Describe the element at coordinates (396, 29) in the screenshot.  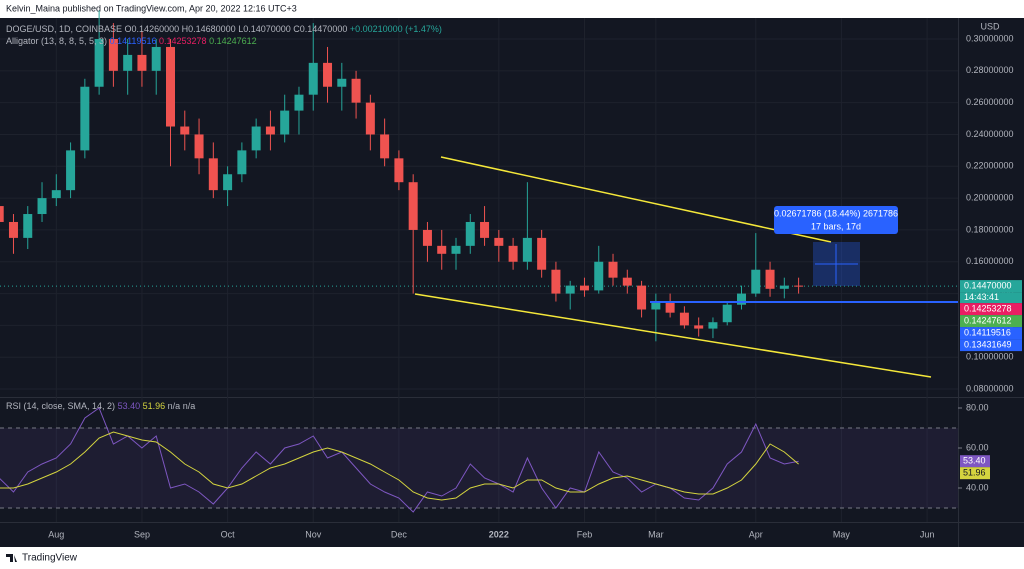
I see `change: +0.00210000 (+1.47%)` at that location.